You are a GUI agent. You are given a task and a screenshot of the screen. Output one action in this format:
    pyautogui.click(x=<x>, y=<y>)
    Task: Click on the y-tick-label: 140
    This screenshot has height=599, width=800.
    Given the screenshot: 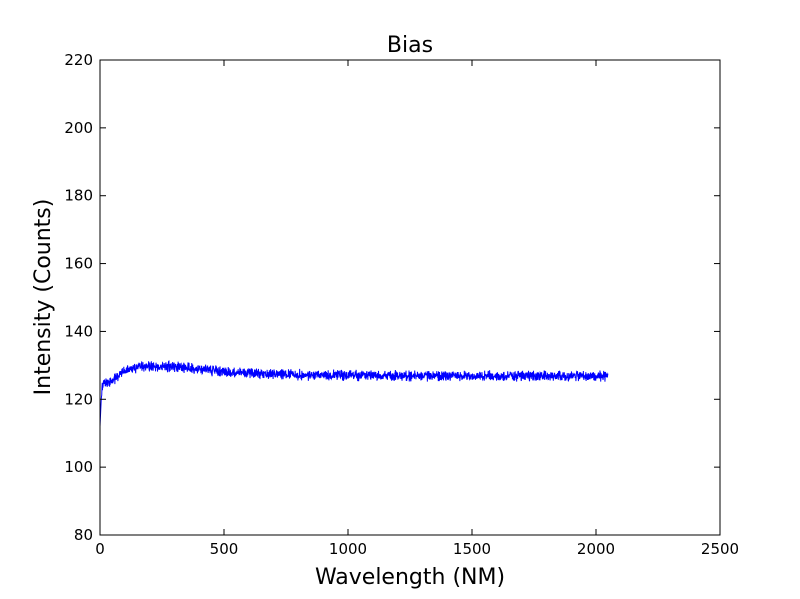 What is the action you would take?
    pyautogui.click(x=78, y=331)
    